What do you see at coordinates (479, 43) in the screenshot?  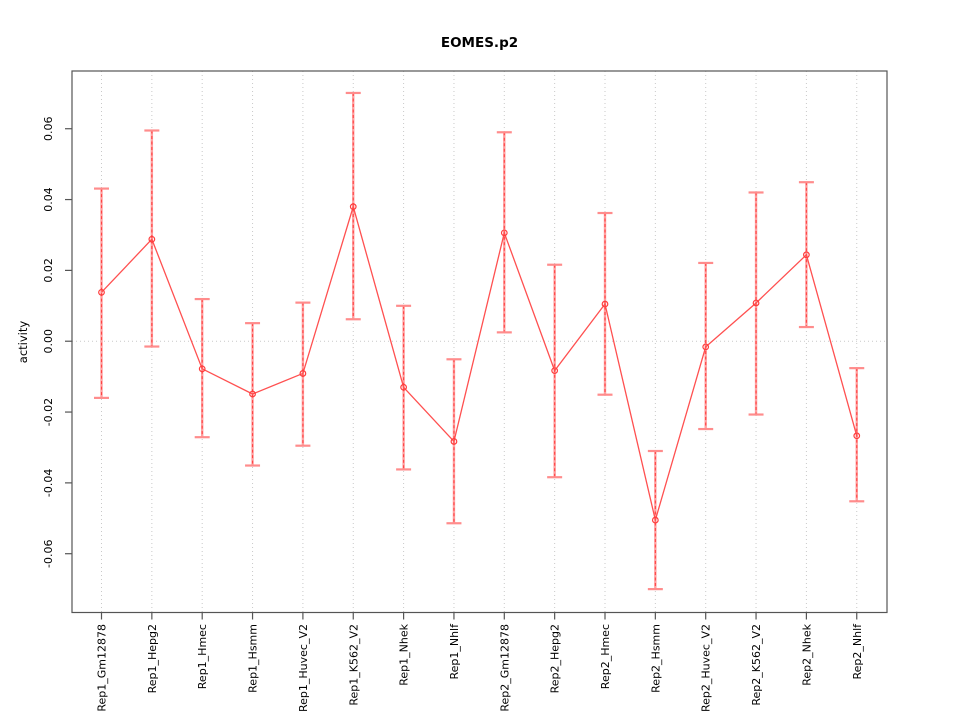 I see `chart-title: EOMES.p2` at bounding box center [479, 43].